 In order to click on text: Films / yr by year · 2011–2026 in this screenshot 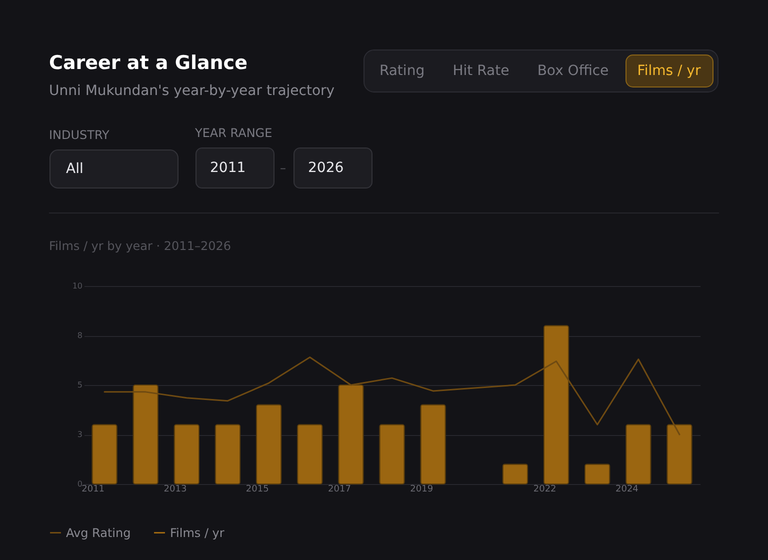, I will do `click(140, 246)`.